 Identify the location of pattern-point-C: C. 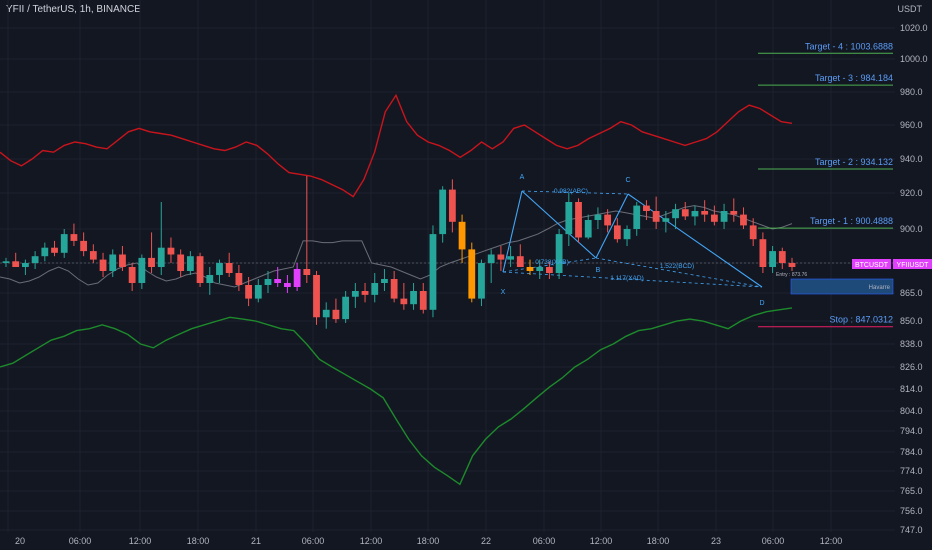
(627, 180).